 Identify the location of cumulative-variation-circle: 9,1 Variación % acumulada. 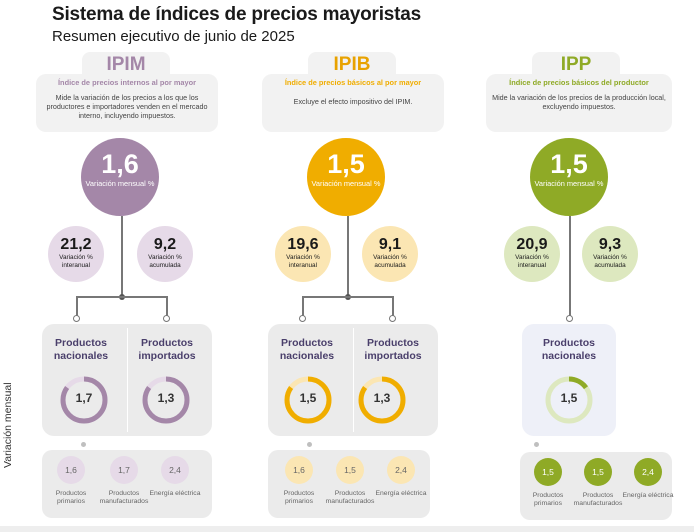
(390, 254).